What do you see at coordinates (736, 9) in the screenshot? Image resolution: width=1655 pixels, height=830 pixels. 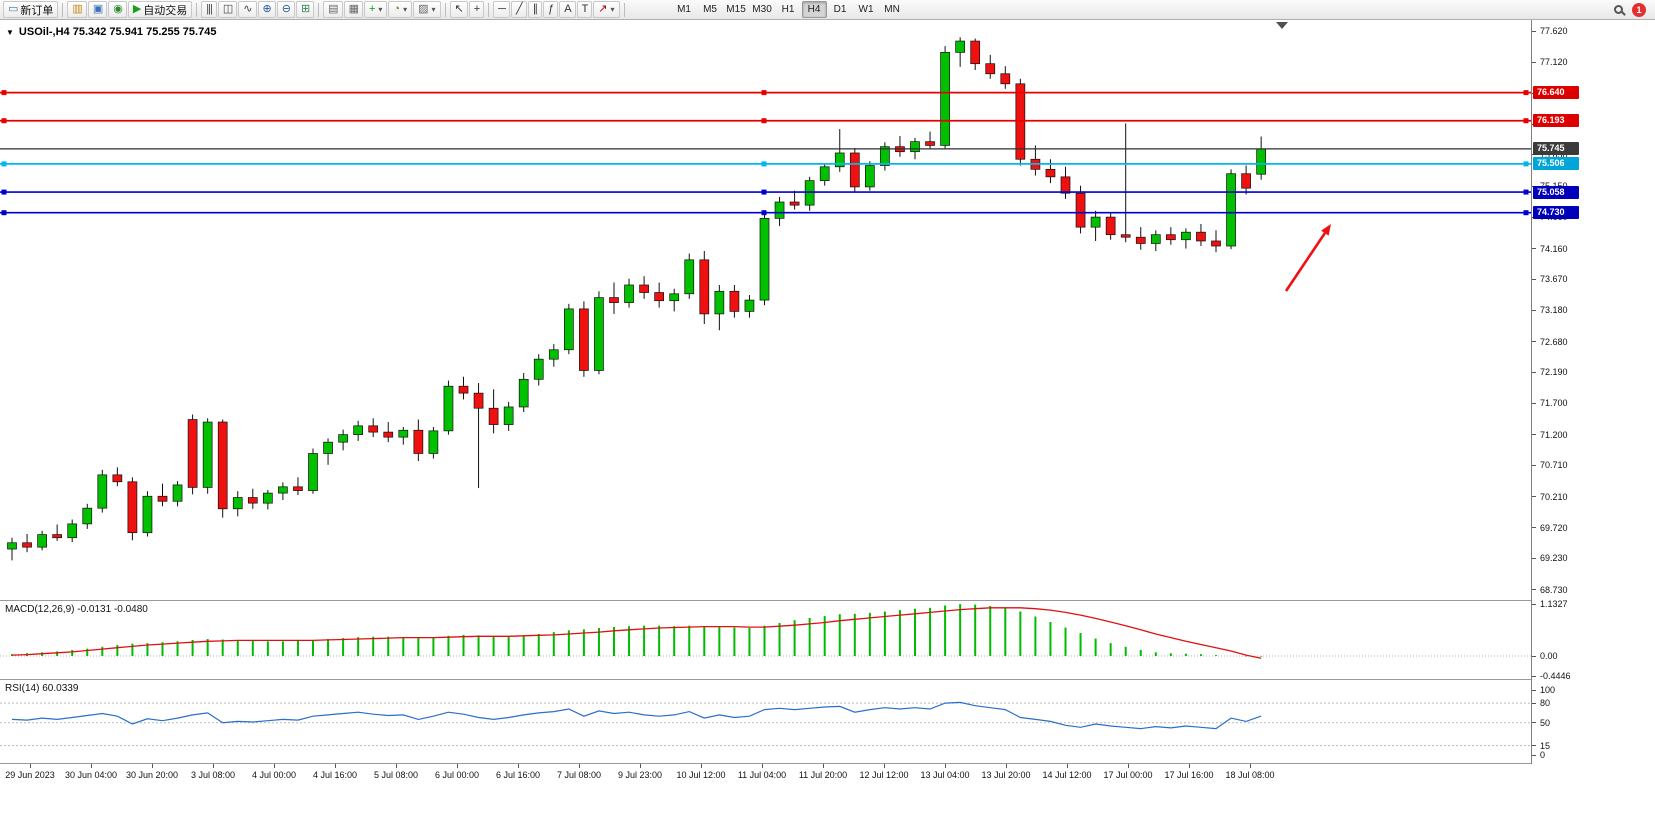 I see `timeframe-m15-button: M15` at bounding box center [736, 9].